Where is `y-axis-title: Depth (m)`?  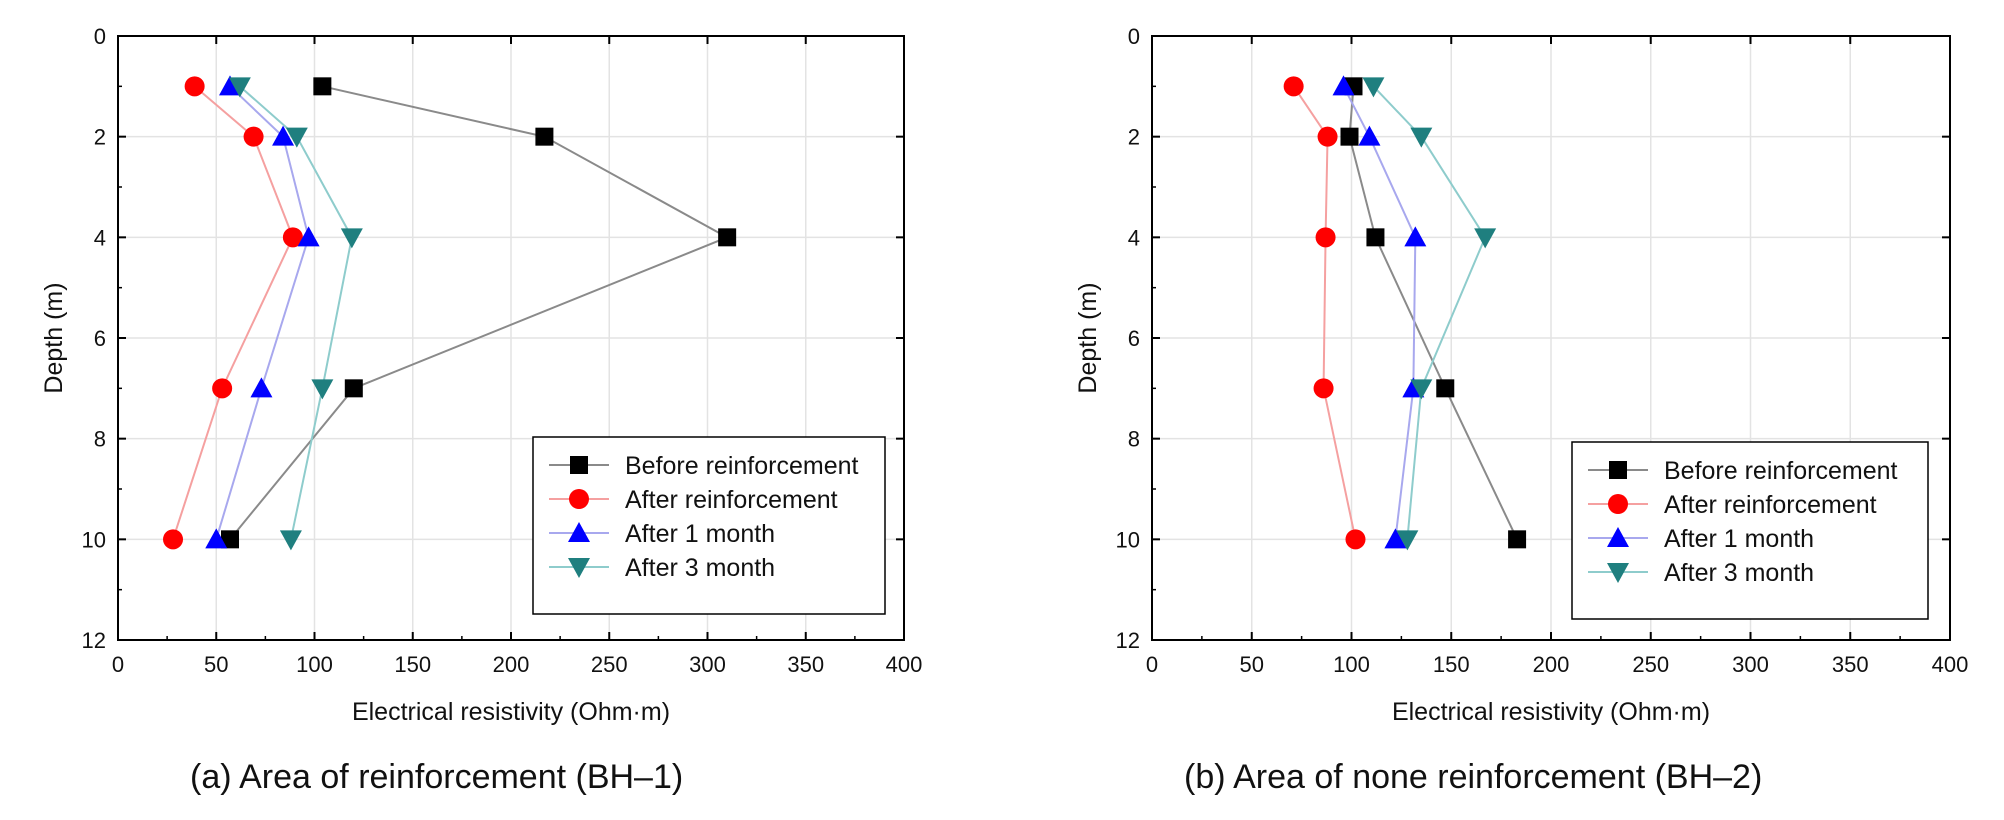
y-axis-title: Depth (m) is located at coordinates (54, 337).